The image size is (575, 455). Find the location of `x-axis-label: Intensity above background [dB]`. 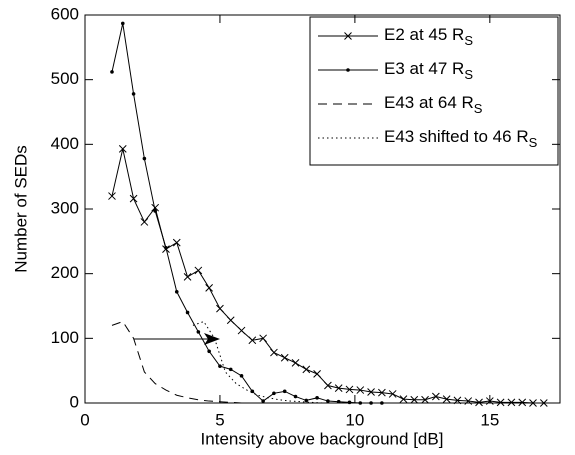

x-axis-label: Intensity above background [dB] is located at coordinates (322, 438).